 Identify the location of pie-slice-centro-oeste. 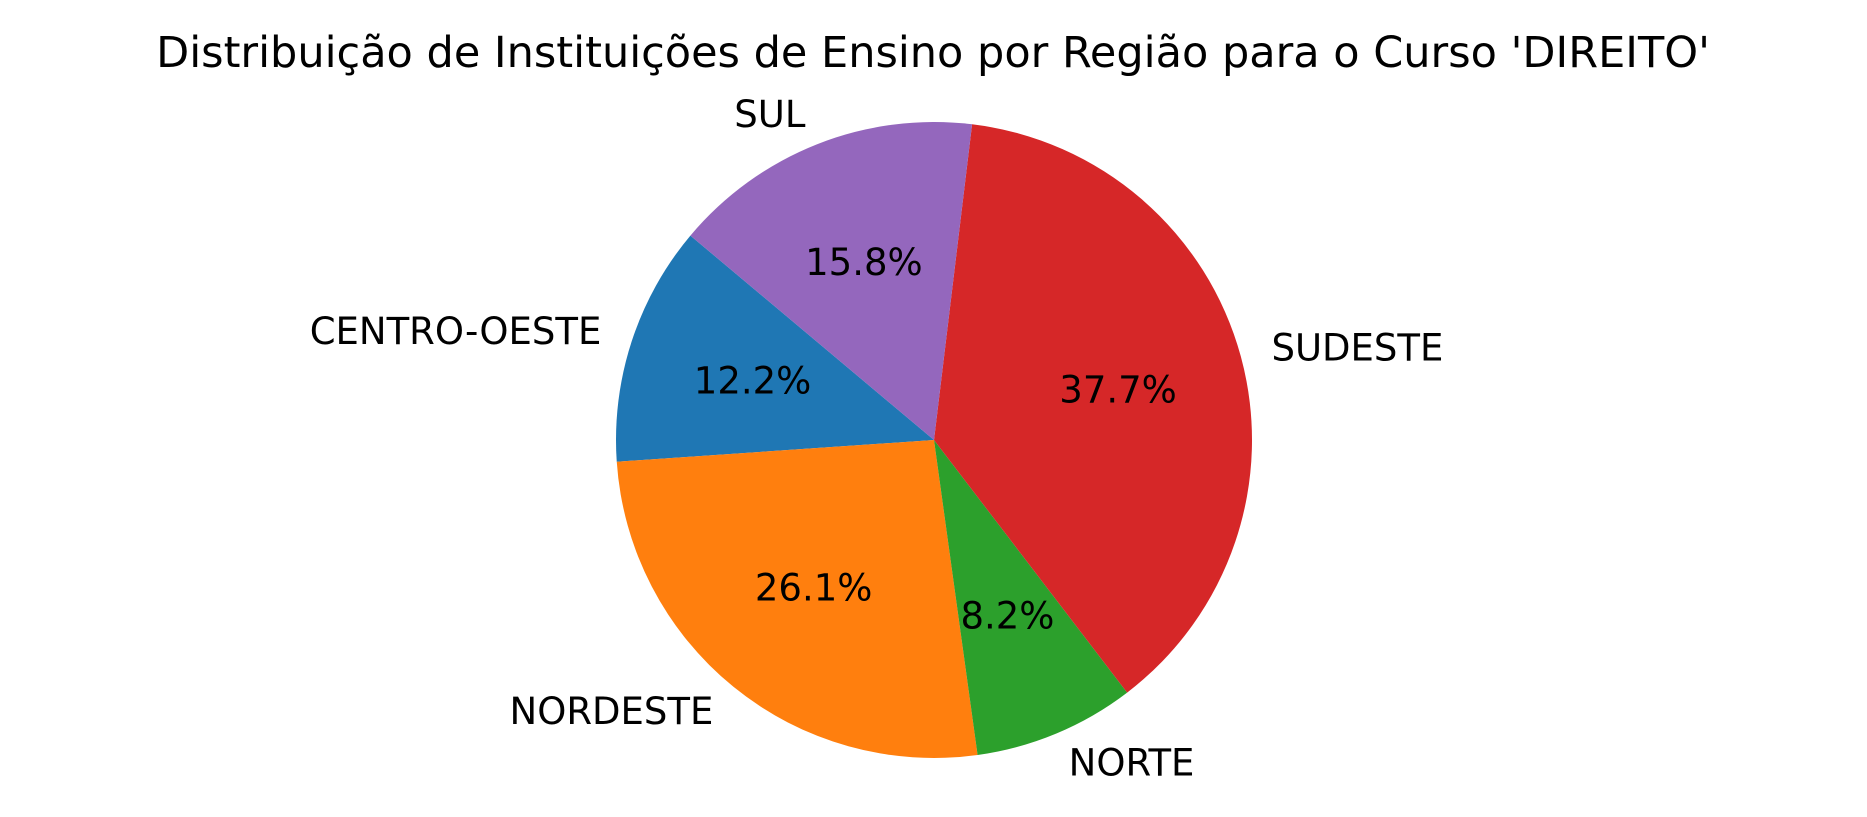
(775, 348).